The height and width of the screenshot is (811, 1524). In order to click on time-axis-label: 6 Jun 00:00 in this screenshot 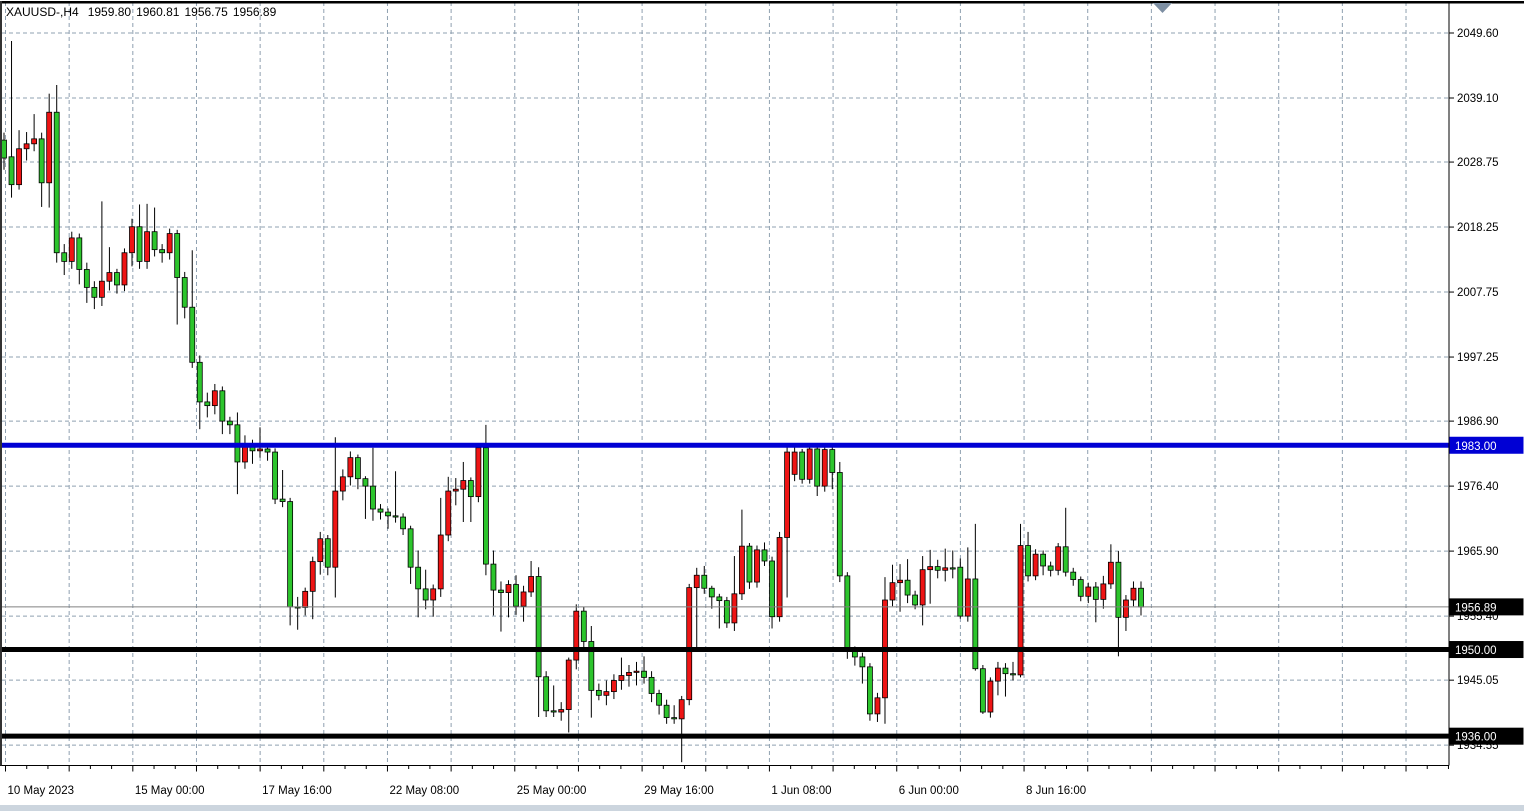, I will do `click(929, 791)`.